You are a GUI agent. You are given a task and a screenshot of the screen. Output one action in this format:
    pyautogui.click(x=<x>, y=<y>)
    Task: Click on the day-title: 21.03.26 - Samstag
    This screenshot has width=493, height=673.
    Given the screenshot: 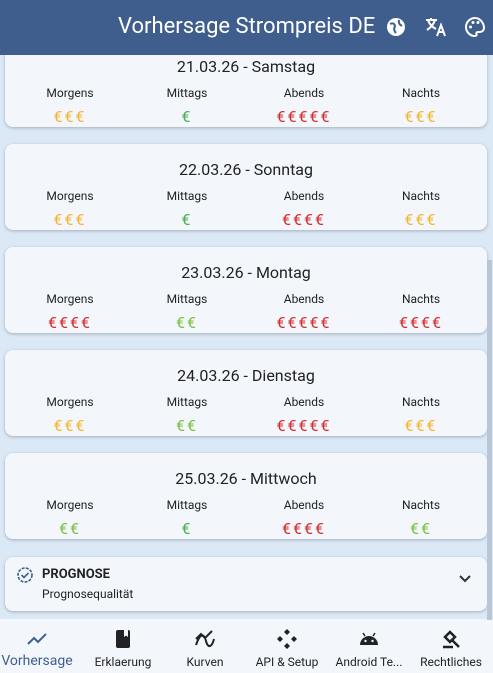 What is the action you would take?
    pyautogui.click(x=246, y=66)
    